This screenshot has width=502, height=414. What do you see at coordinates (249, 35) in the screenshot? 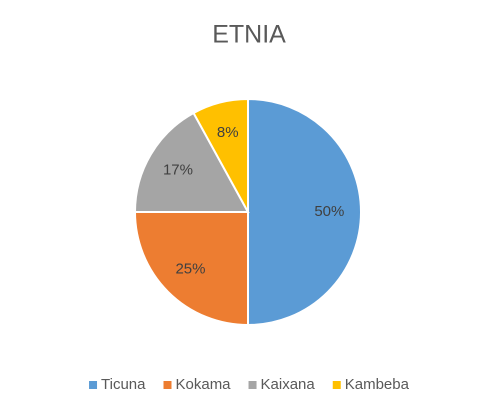
I see `chart-title: ETNIA` at bounding box center [249, 35].